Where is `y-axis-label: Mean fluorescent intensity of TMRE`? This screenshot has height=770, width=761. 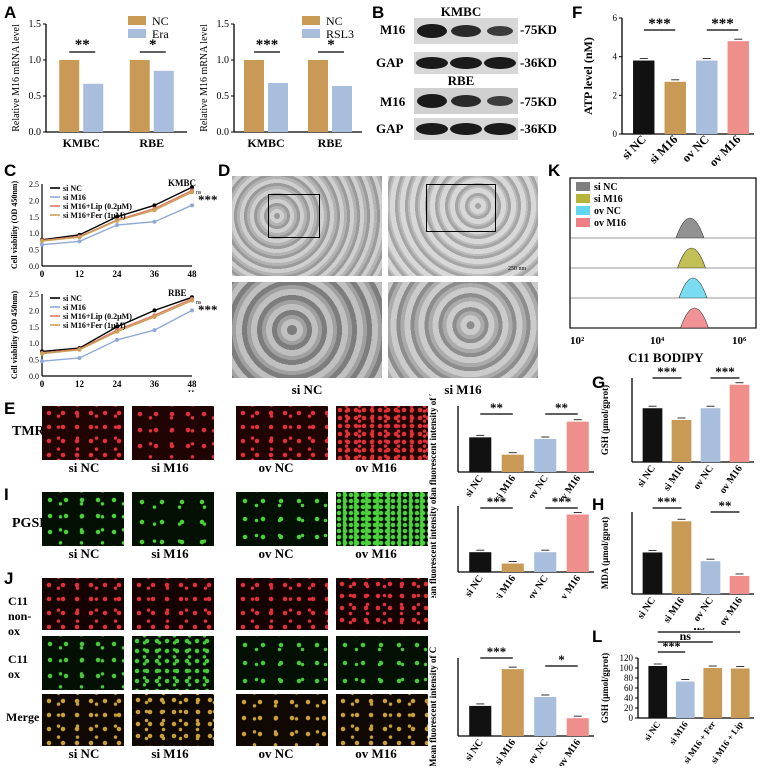 y-axis-label: Mean fluorescent intensity of TMRE is located at coordinates (433, 446).